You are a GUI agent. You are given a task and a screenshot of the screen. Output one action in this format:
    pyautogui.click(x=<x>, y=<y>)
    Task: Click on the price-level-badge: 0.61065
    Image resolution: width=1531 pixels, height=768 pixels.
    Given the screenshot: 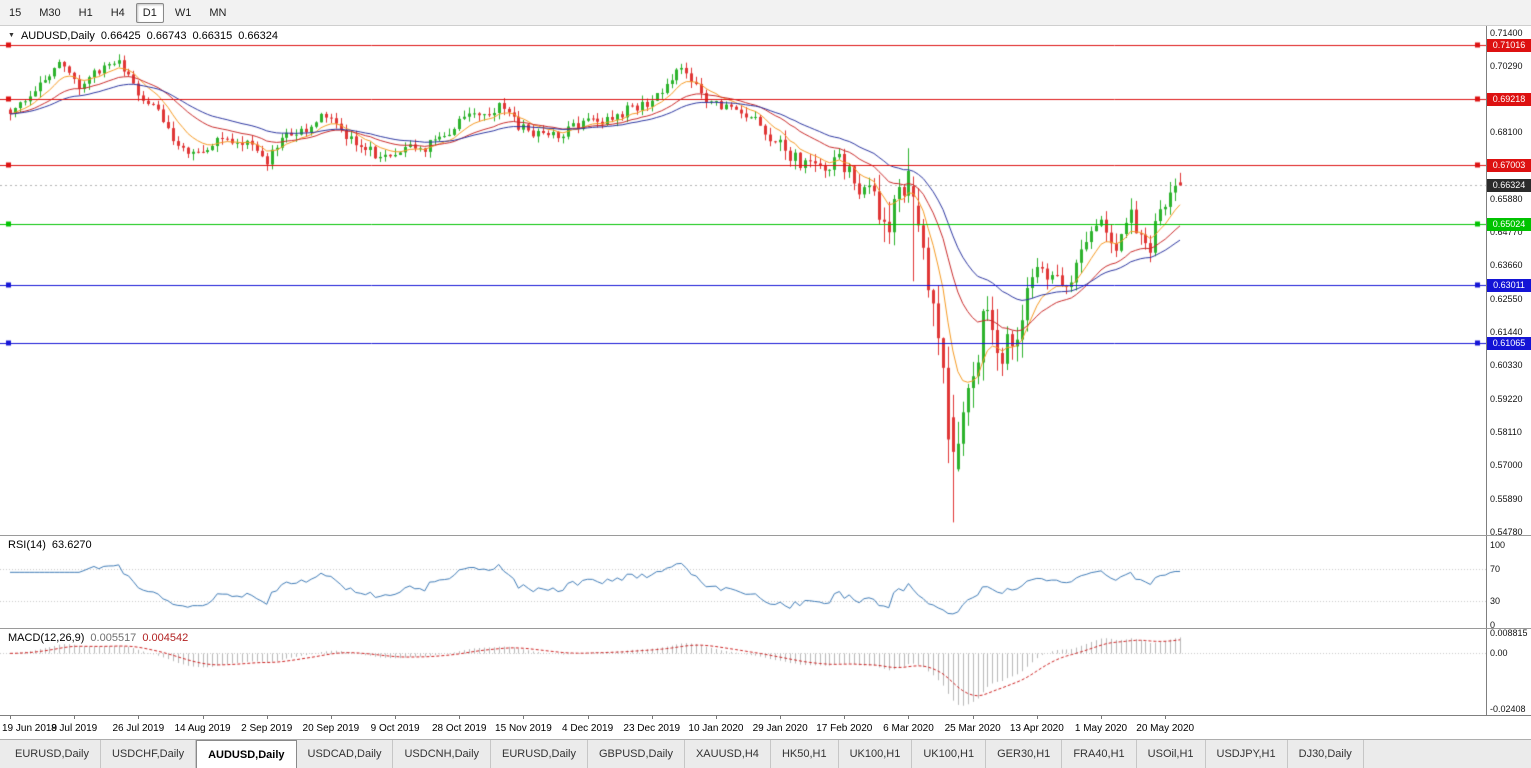 What is the action you would take?
    pyautogui.click(x=1509, y=344)
    